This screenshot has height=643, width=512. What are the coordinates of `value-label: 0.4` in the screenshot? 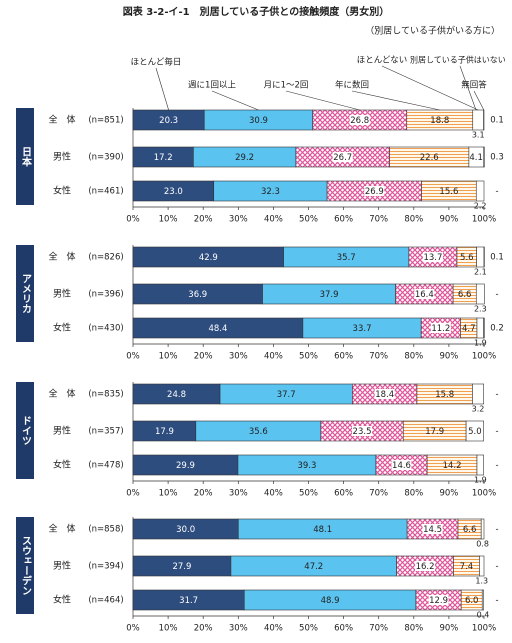 It's located at (483, 615).